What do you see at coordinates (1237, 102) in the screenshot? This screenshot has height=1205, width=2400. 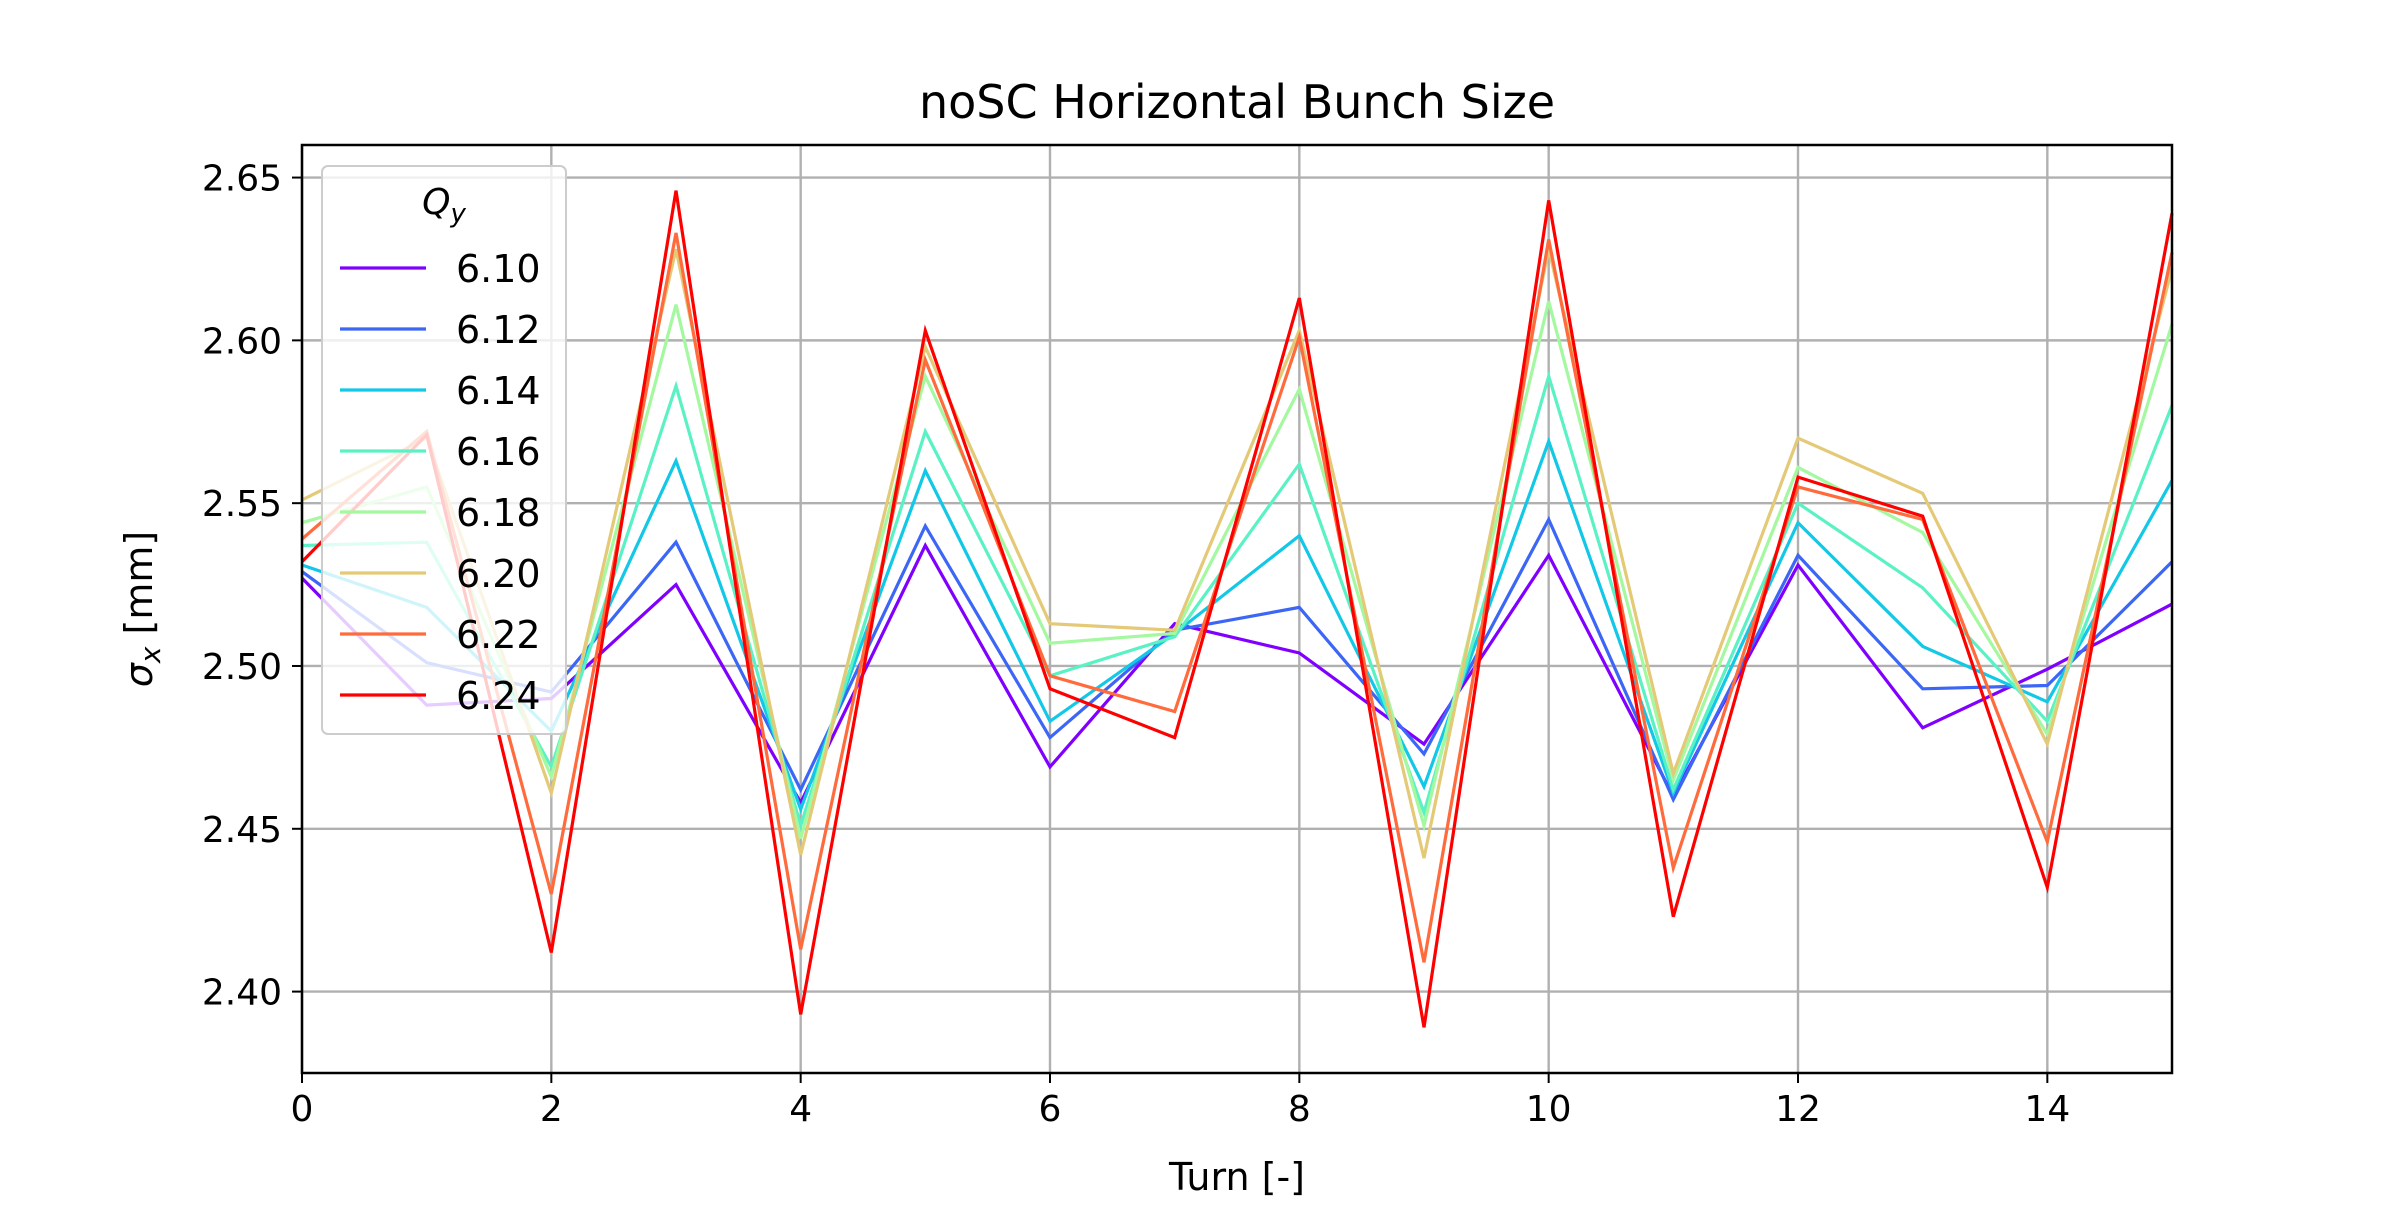 I see `chart-title: noSC Horizontal Bunch Size` at bounding box center [1237, 102].